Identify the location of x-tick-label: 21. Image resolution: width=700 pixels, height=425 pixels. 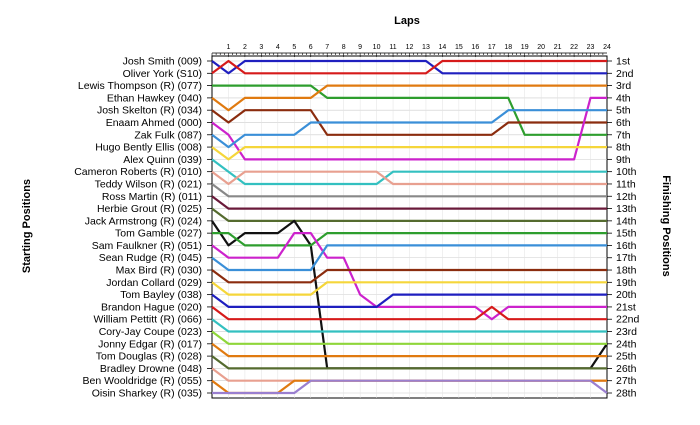
(558, 47).